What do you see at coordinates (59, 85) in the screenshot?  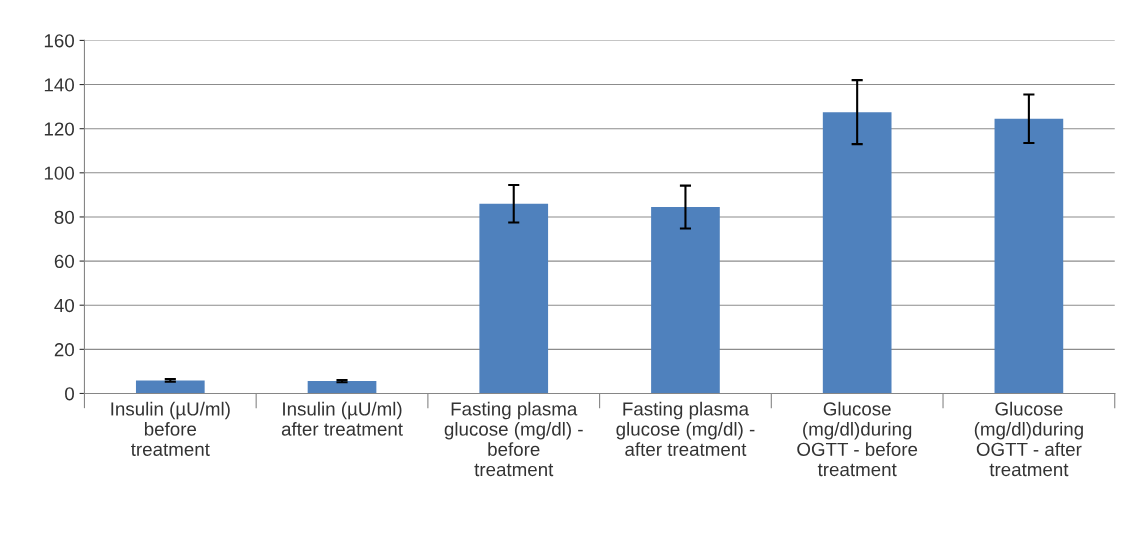 I see `y-tick-label: 140` at bounding box center [59, 85].